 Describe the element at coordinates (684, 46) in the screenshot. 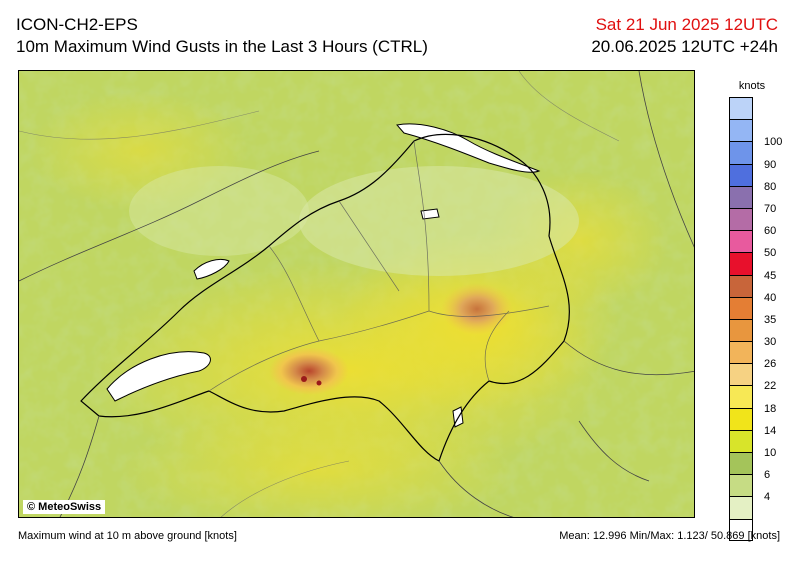

I see `run-info: 20.06.2025 12UTC +24h` at that location.